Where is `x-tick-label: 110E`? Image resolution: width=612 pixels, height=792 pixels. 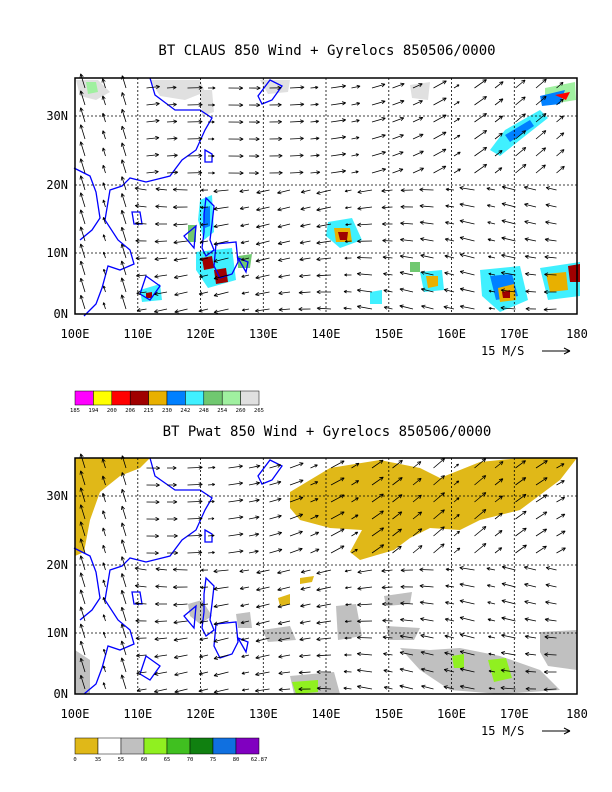
x-tick-label: 110E is located at coordinates (137, 714).